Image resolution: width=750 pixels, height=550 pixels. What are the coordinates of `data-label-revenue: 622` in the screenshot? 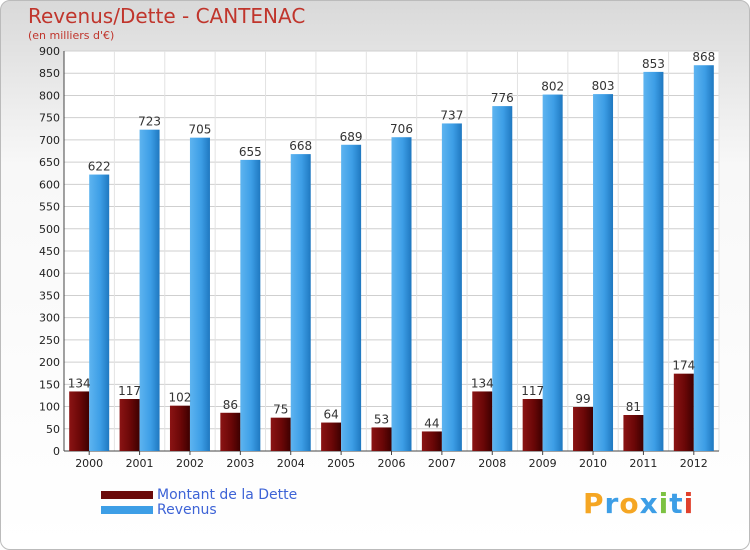 It's located at (99, 167).